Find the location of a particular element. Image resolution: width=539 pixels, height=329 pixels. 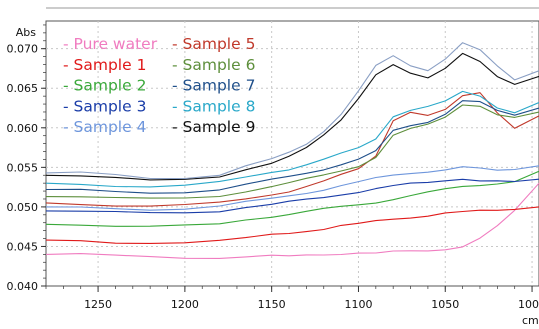

x-tick-label: 1200 is located at coordinates (185, 304).